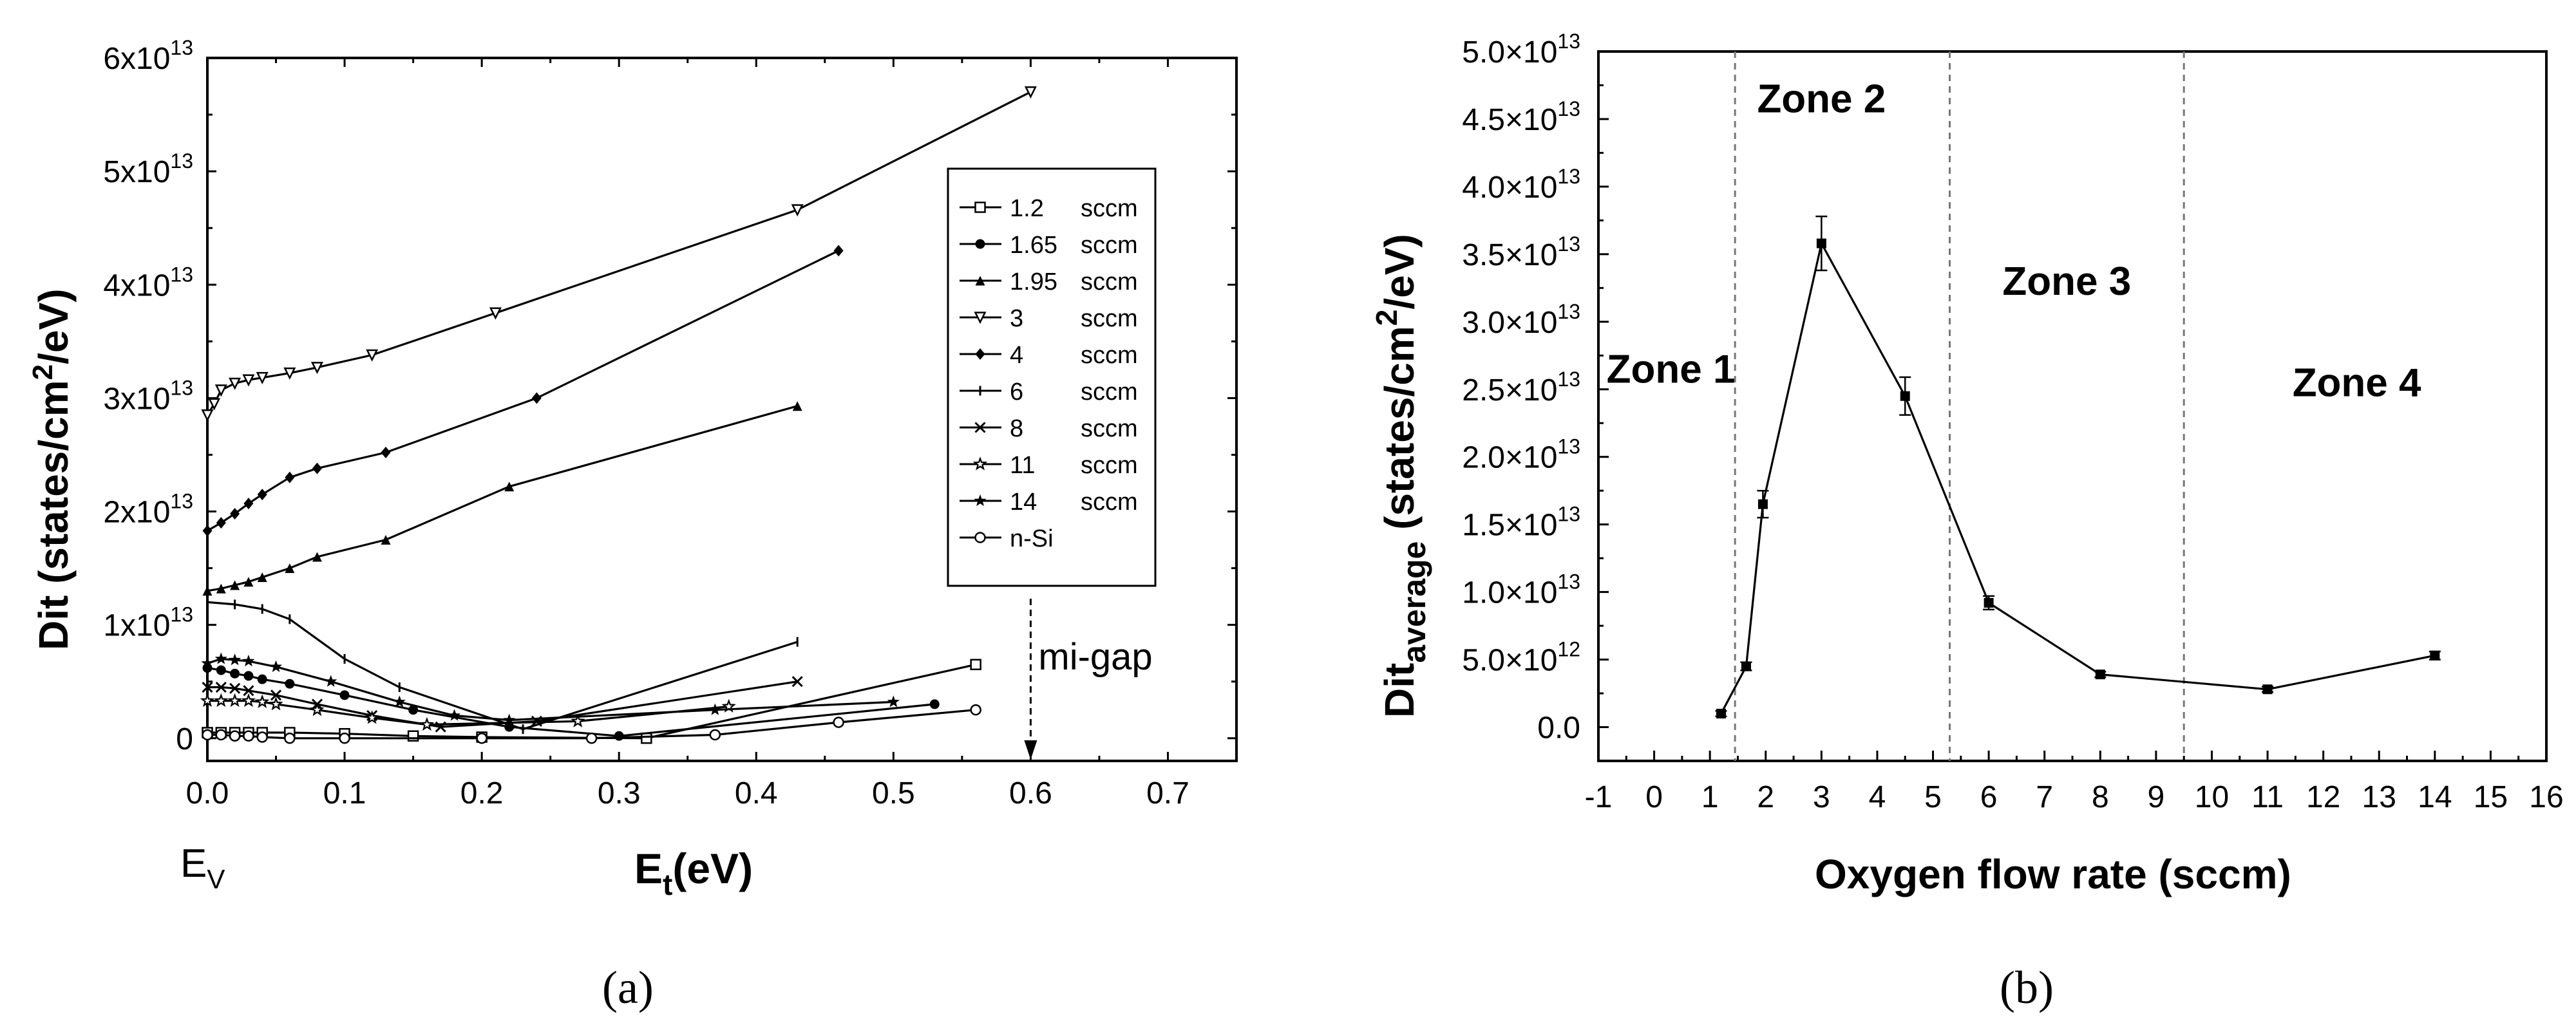 The width and height of the screenshot is (2576, 1030). I want to click on y-tick-label: 3.0×10¹³, so click(1521, 320).